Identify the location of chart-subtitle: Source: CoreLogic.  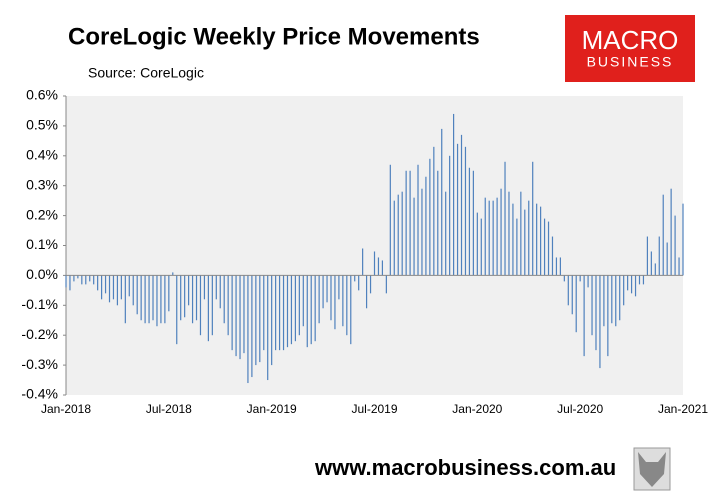
(146, 73).